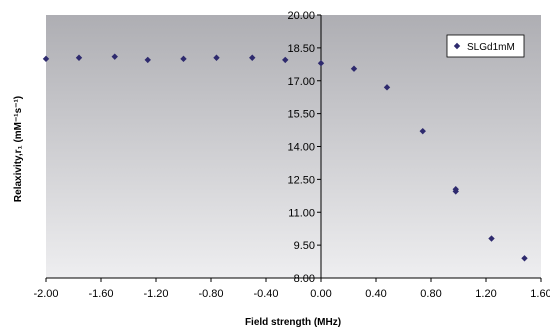  Describe the element at coordinates (301, 82) in the screenshot. I see `y-tick-label: 17.00` at that location.